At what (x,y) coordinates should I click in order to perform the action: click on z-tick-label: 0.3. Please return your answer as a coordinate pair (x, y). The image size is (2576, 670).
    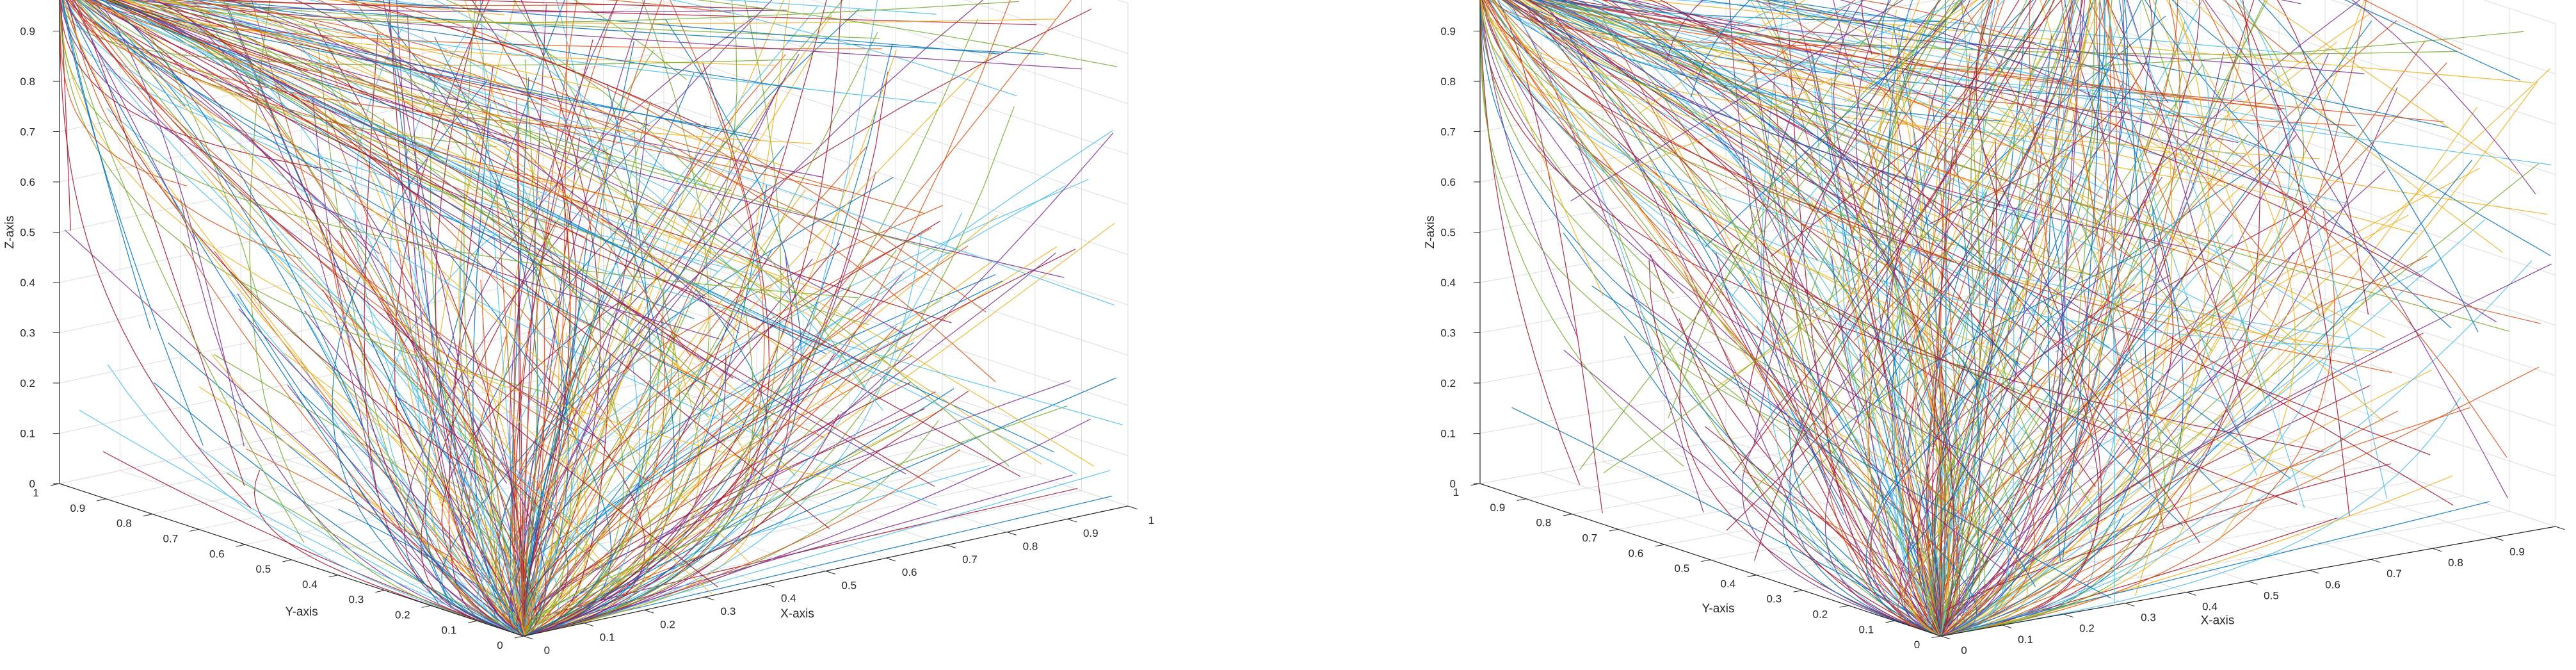
    Looking at the image, I should click on (27, 333).